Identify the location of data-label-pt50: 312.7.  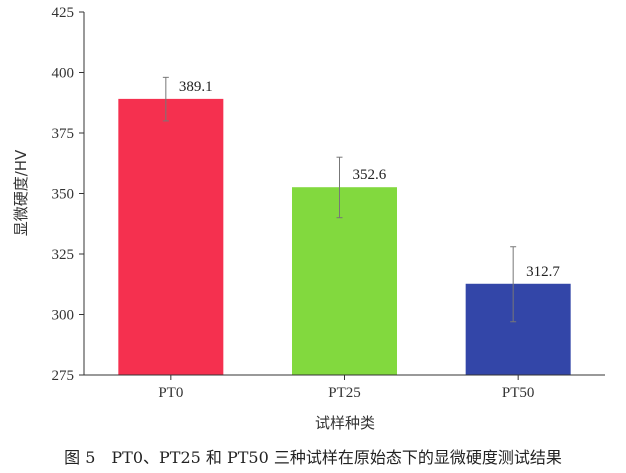
(543, 272).